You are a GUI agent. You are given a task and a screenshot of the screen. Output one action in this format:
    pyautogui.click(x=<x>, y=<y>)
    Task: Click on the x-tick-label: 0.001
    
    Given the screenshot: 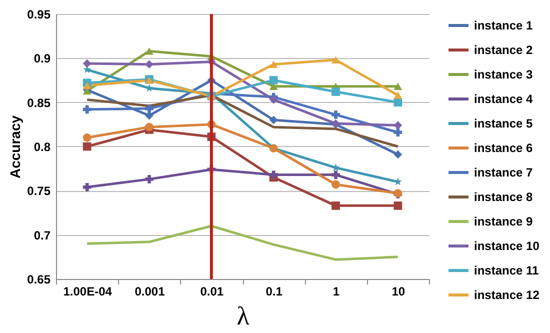 What is the action you would take?
    pyautogui.click(x=150, y=291)
    